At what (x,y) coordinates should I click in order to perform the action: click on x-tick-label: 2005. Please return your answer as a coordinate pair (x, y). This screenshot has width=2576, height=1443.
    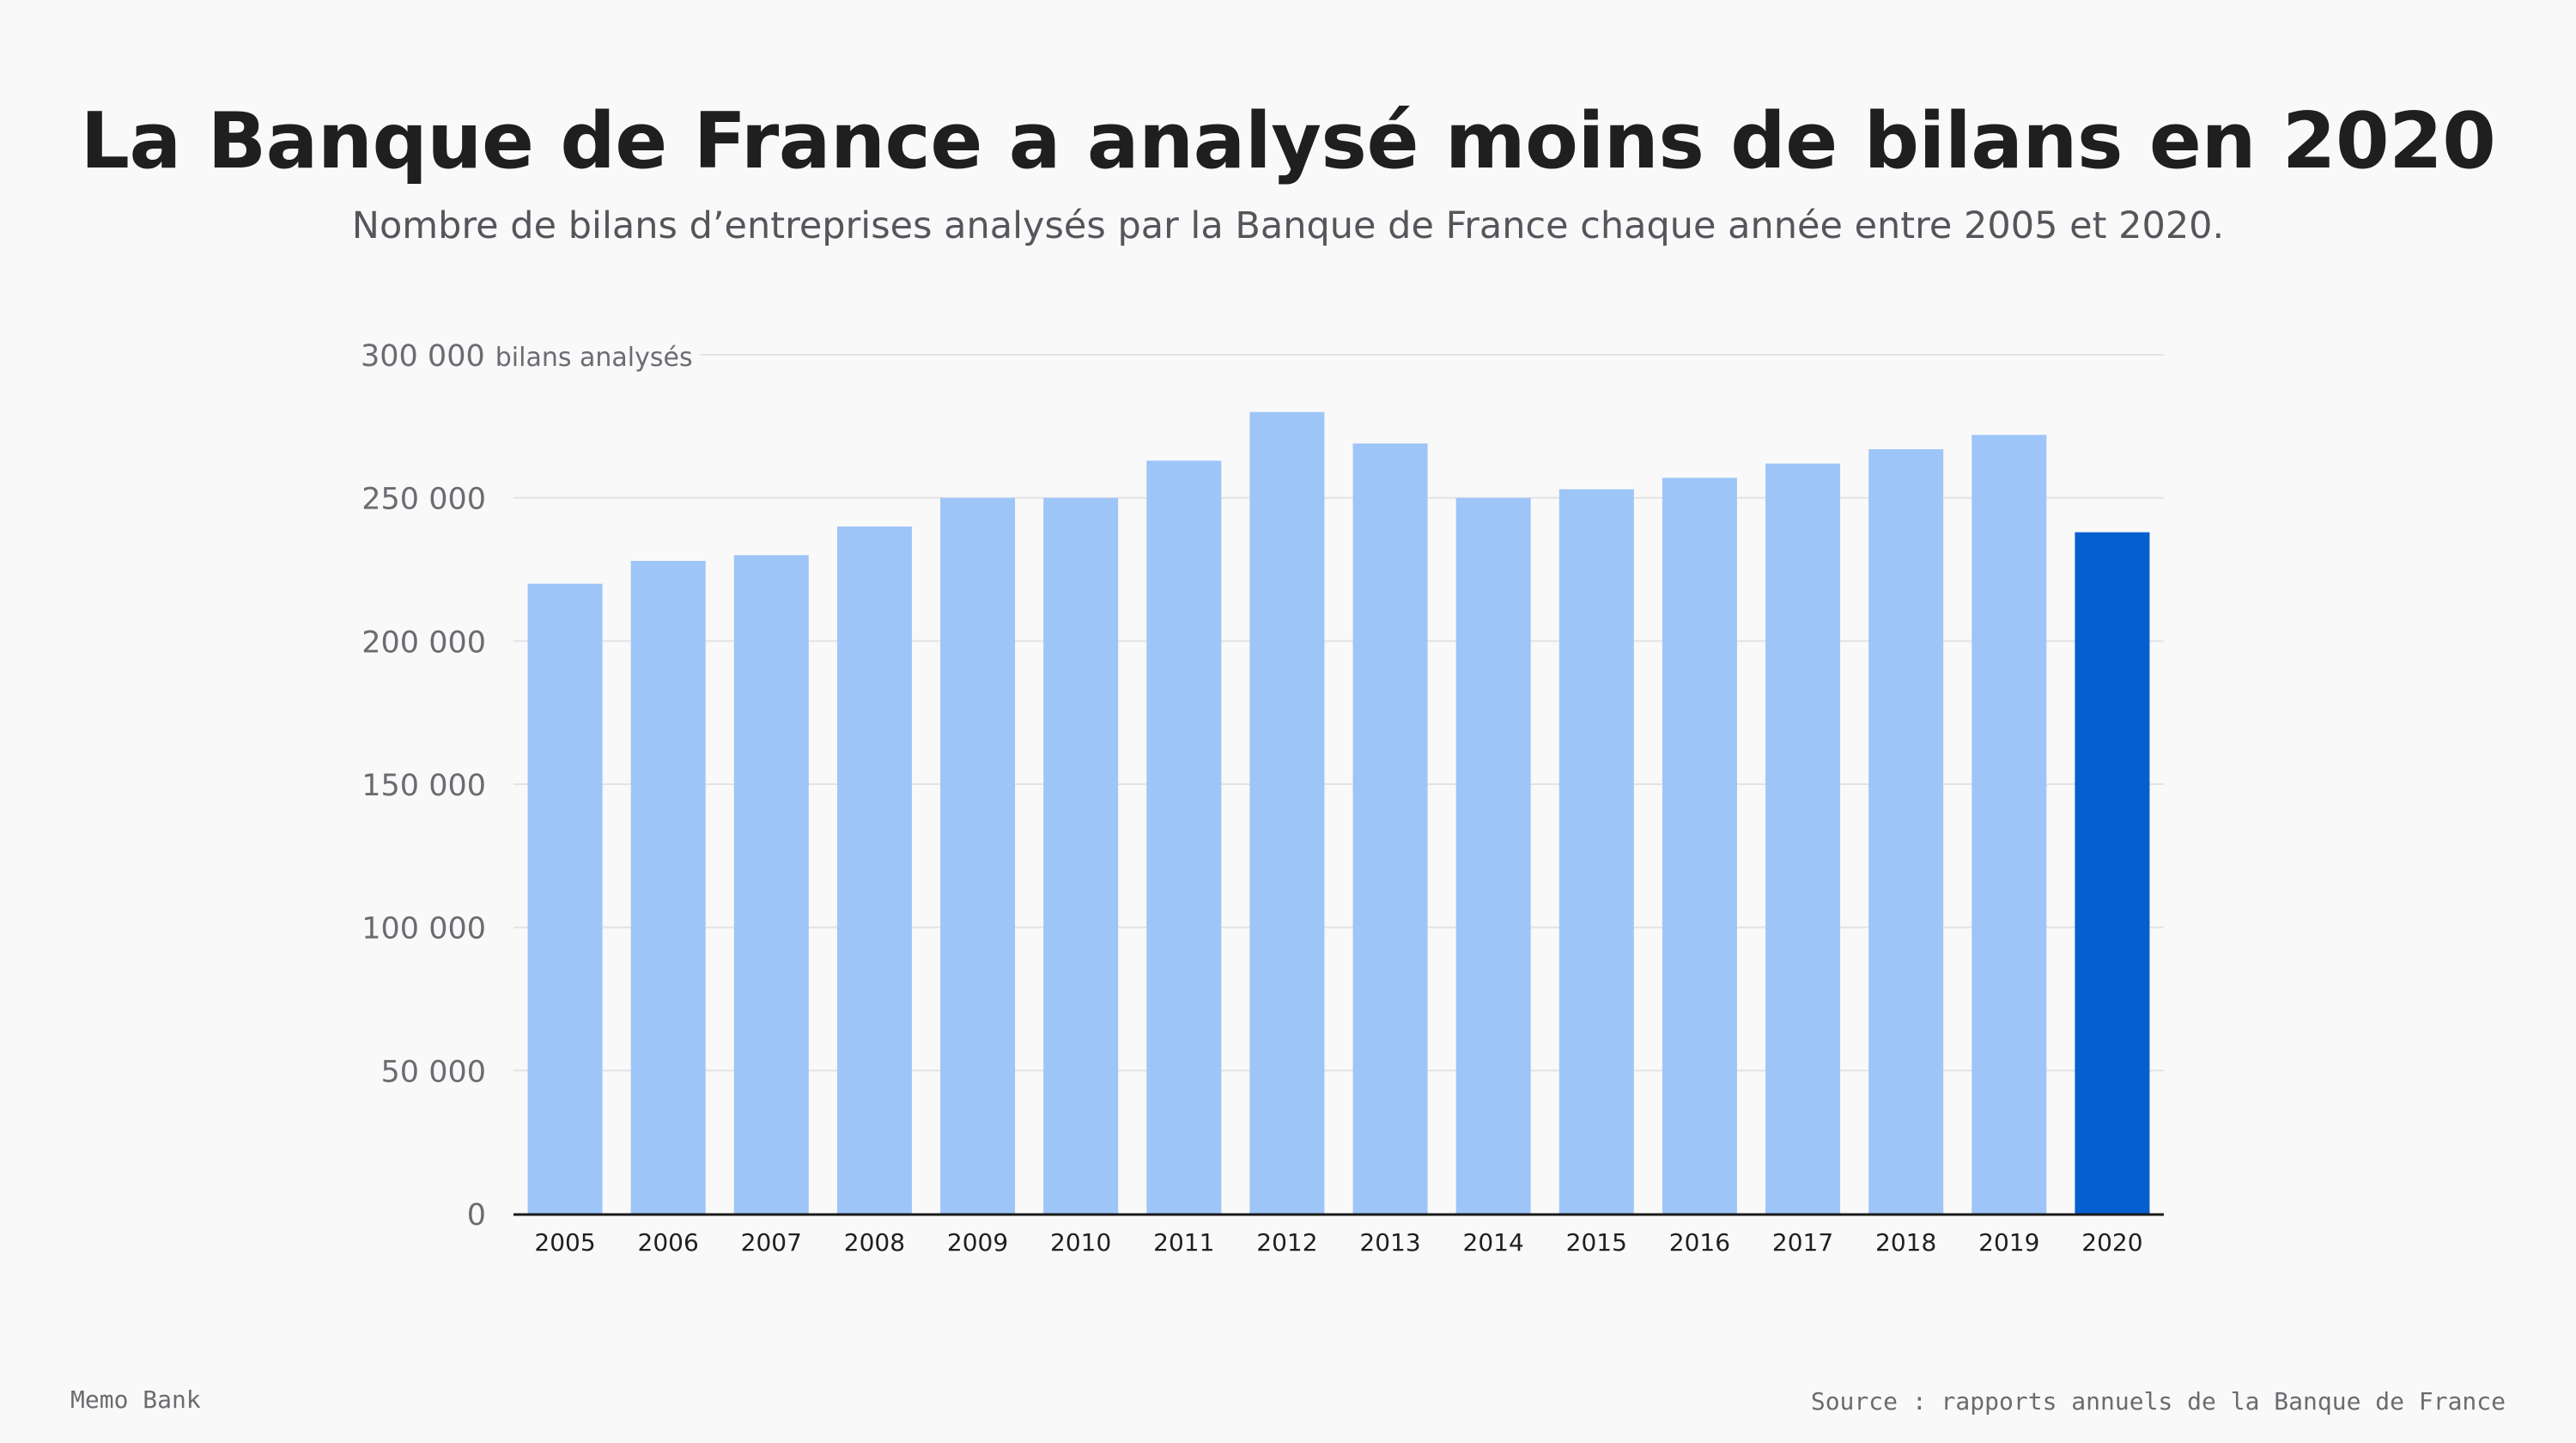
    Looking at the image, I should click on (565, 1242).